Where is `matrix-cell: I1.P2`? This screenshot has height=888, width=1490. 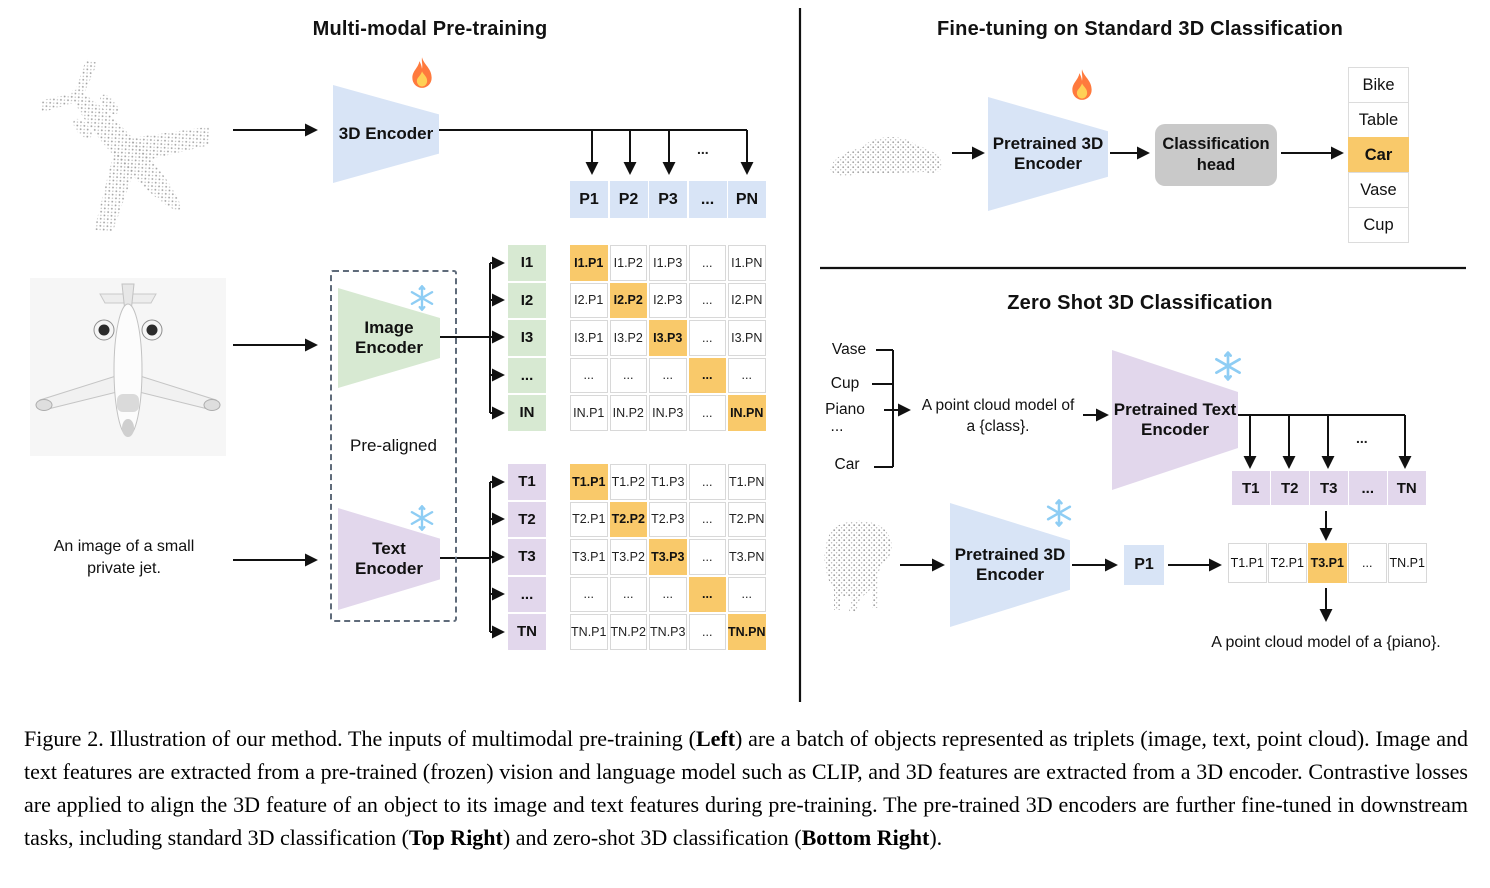 matrix-cell: I1.P2 is located at coordinates (628, 263).